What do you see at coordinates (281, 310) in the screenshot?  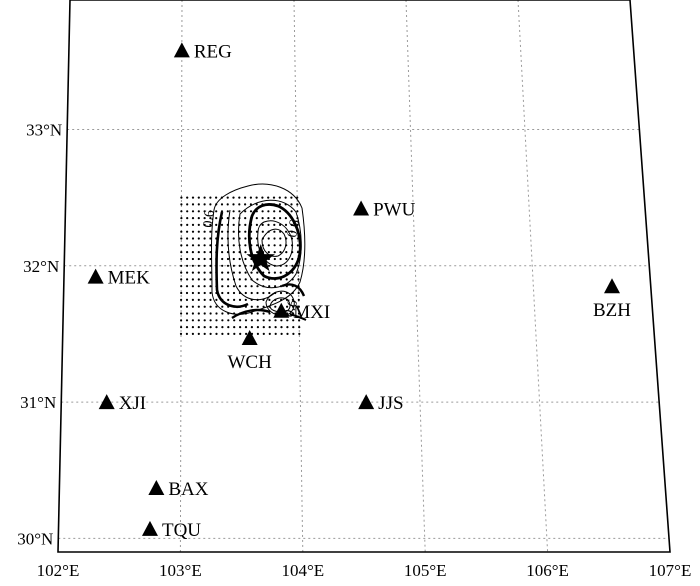 I see `station-triangle-icon` at bounding box center [281, 310].